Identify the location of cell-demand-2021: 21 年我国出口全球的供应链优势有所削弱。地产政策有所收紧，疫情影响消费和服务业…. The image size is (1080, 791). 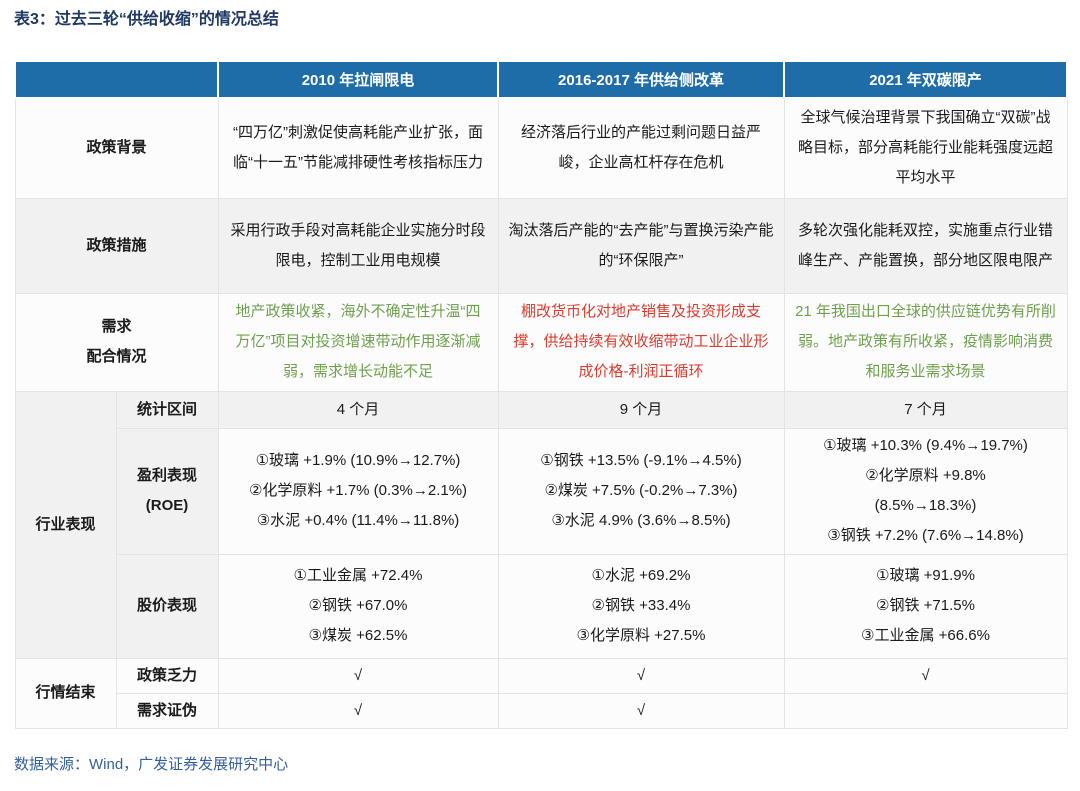
(925, 342).